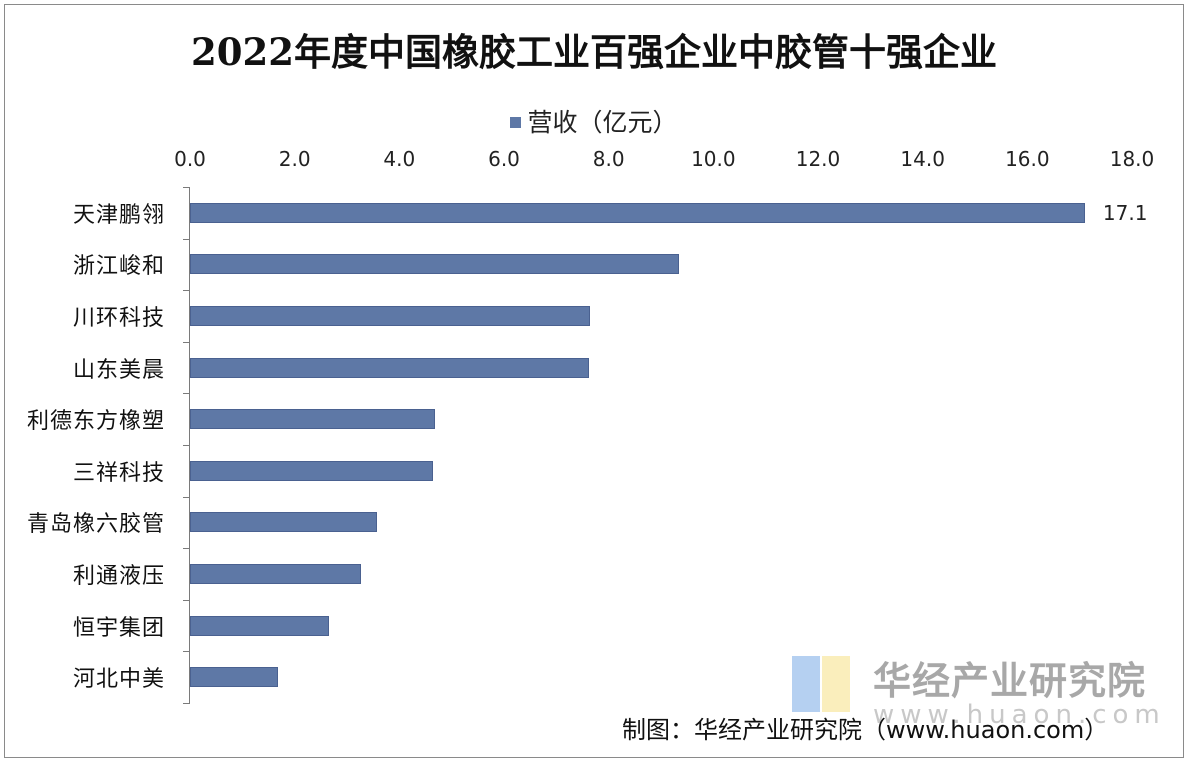  Describe the element at coordinates (118, 628) in the screenshot. I see `category-label: 恒宇集团` at that location.